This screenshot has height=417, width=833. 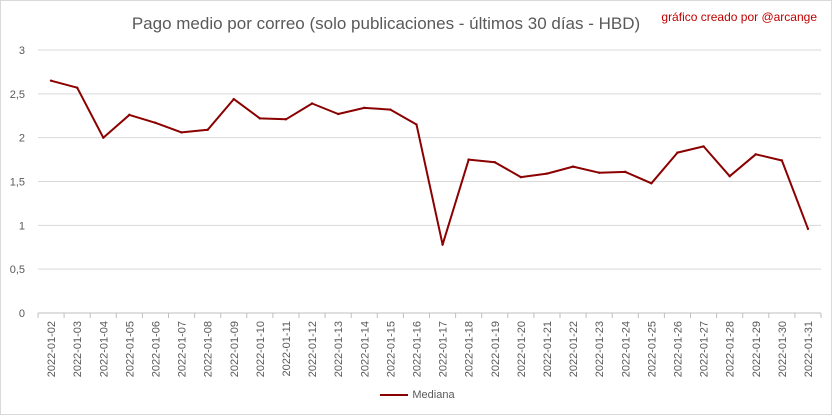 I want to click on y-tick-label: 1, so click(x=22, y=226).